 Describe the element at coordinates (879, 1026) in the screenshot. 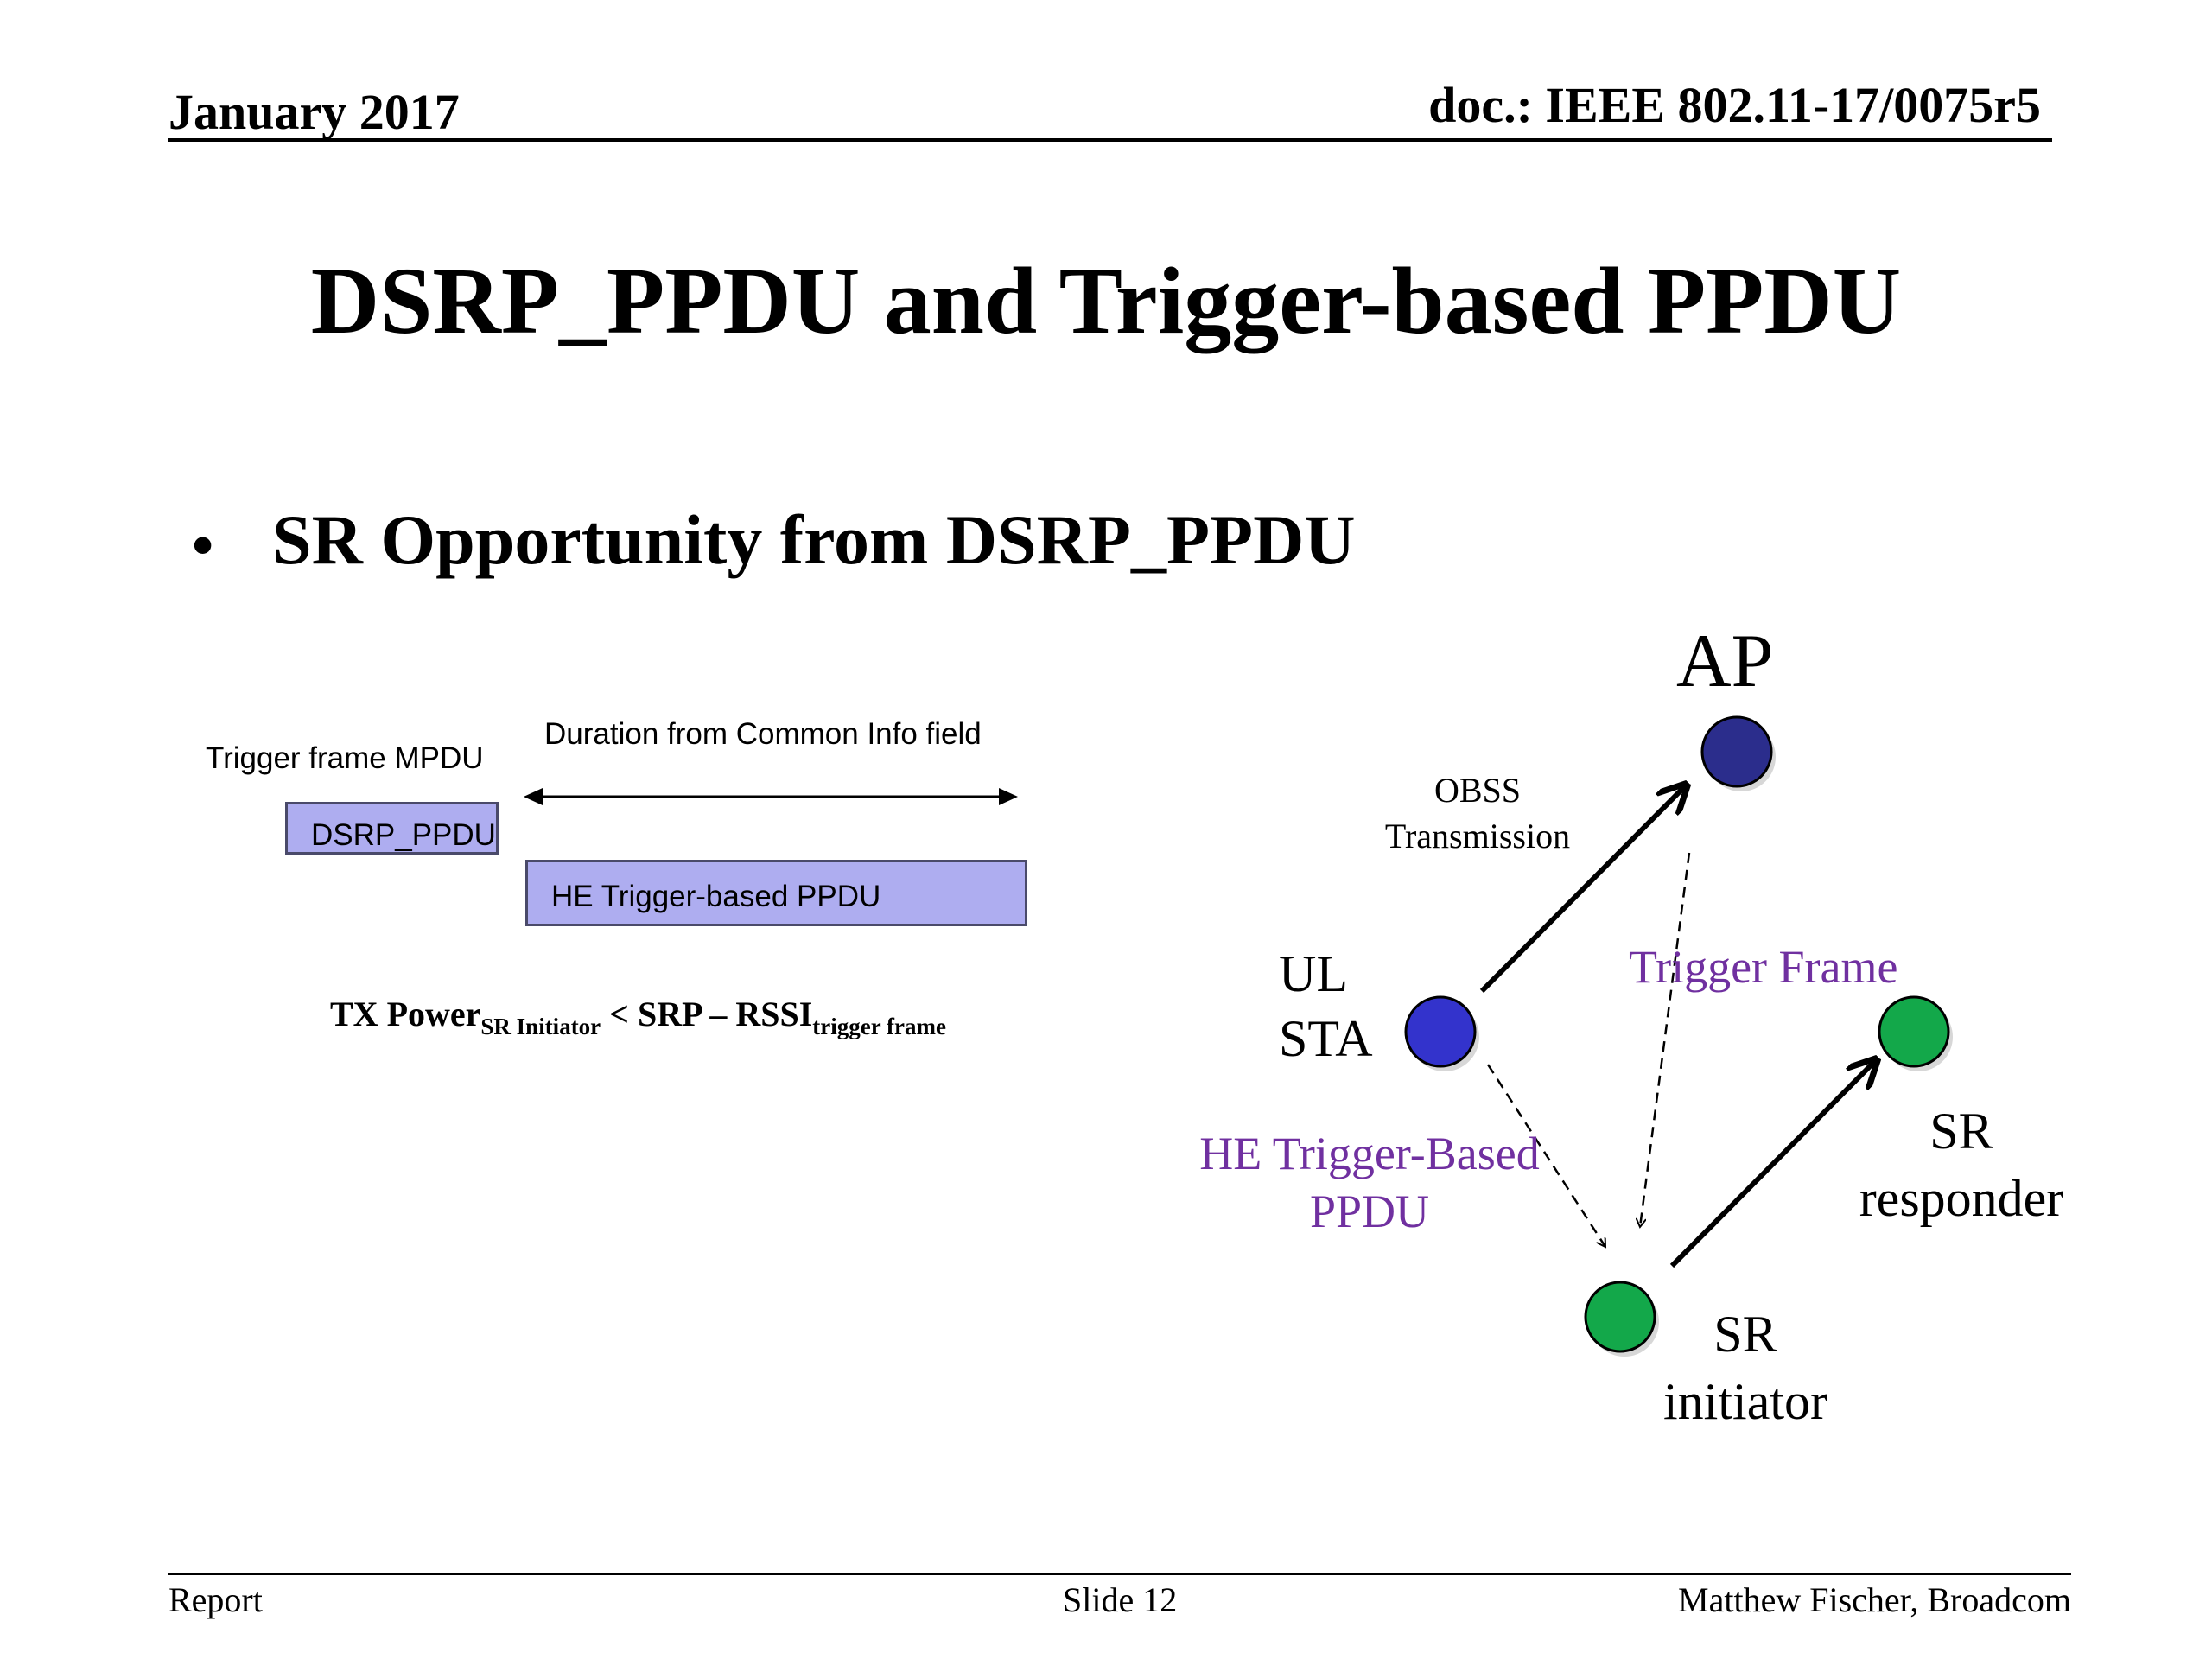

I see `formula-sub2: trigger frame` at that location.